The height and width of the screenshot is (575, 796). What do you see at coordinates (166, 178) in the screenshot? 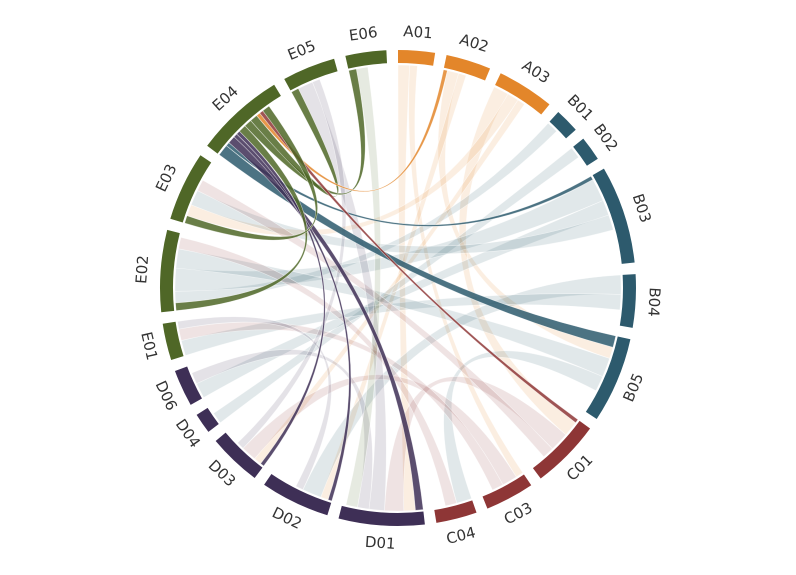
I see `group-label: E03` at bounding box center [166, 178].